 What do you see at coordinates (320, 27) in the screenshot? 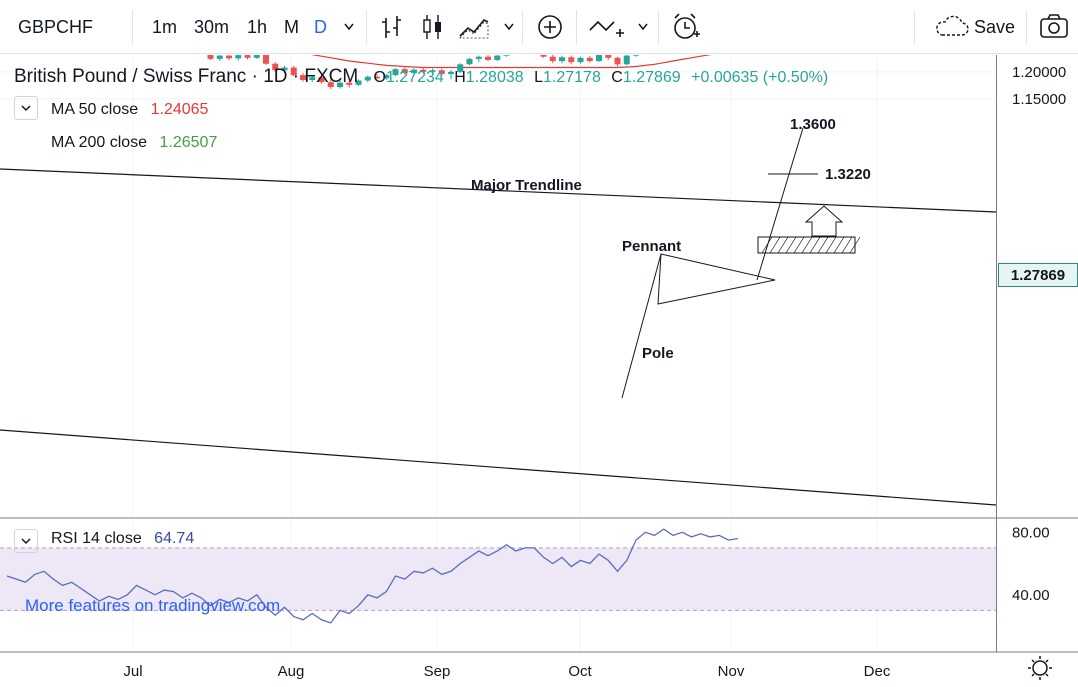
I see `interval-day-button: D` at bounding box center [320, 27].